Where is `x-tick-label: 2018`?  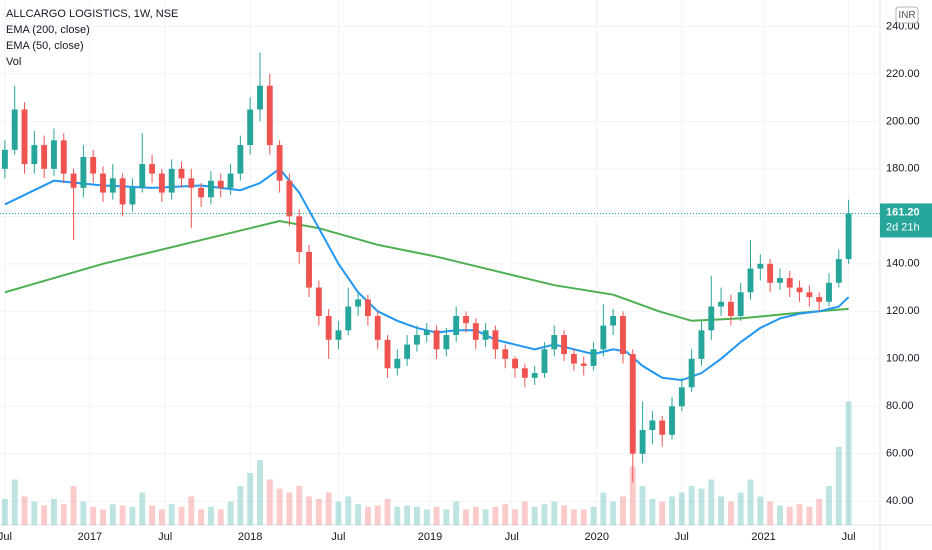
x-tick-label: 2018 is located at coordinates (250, 537).